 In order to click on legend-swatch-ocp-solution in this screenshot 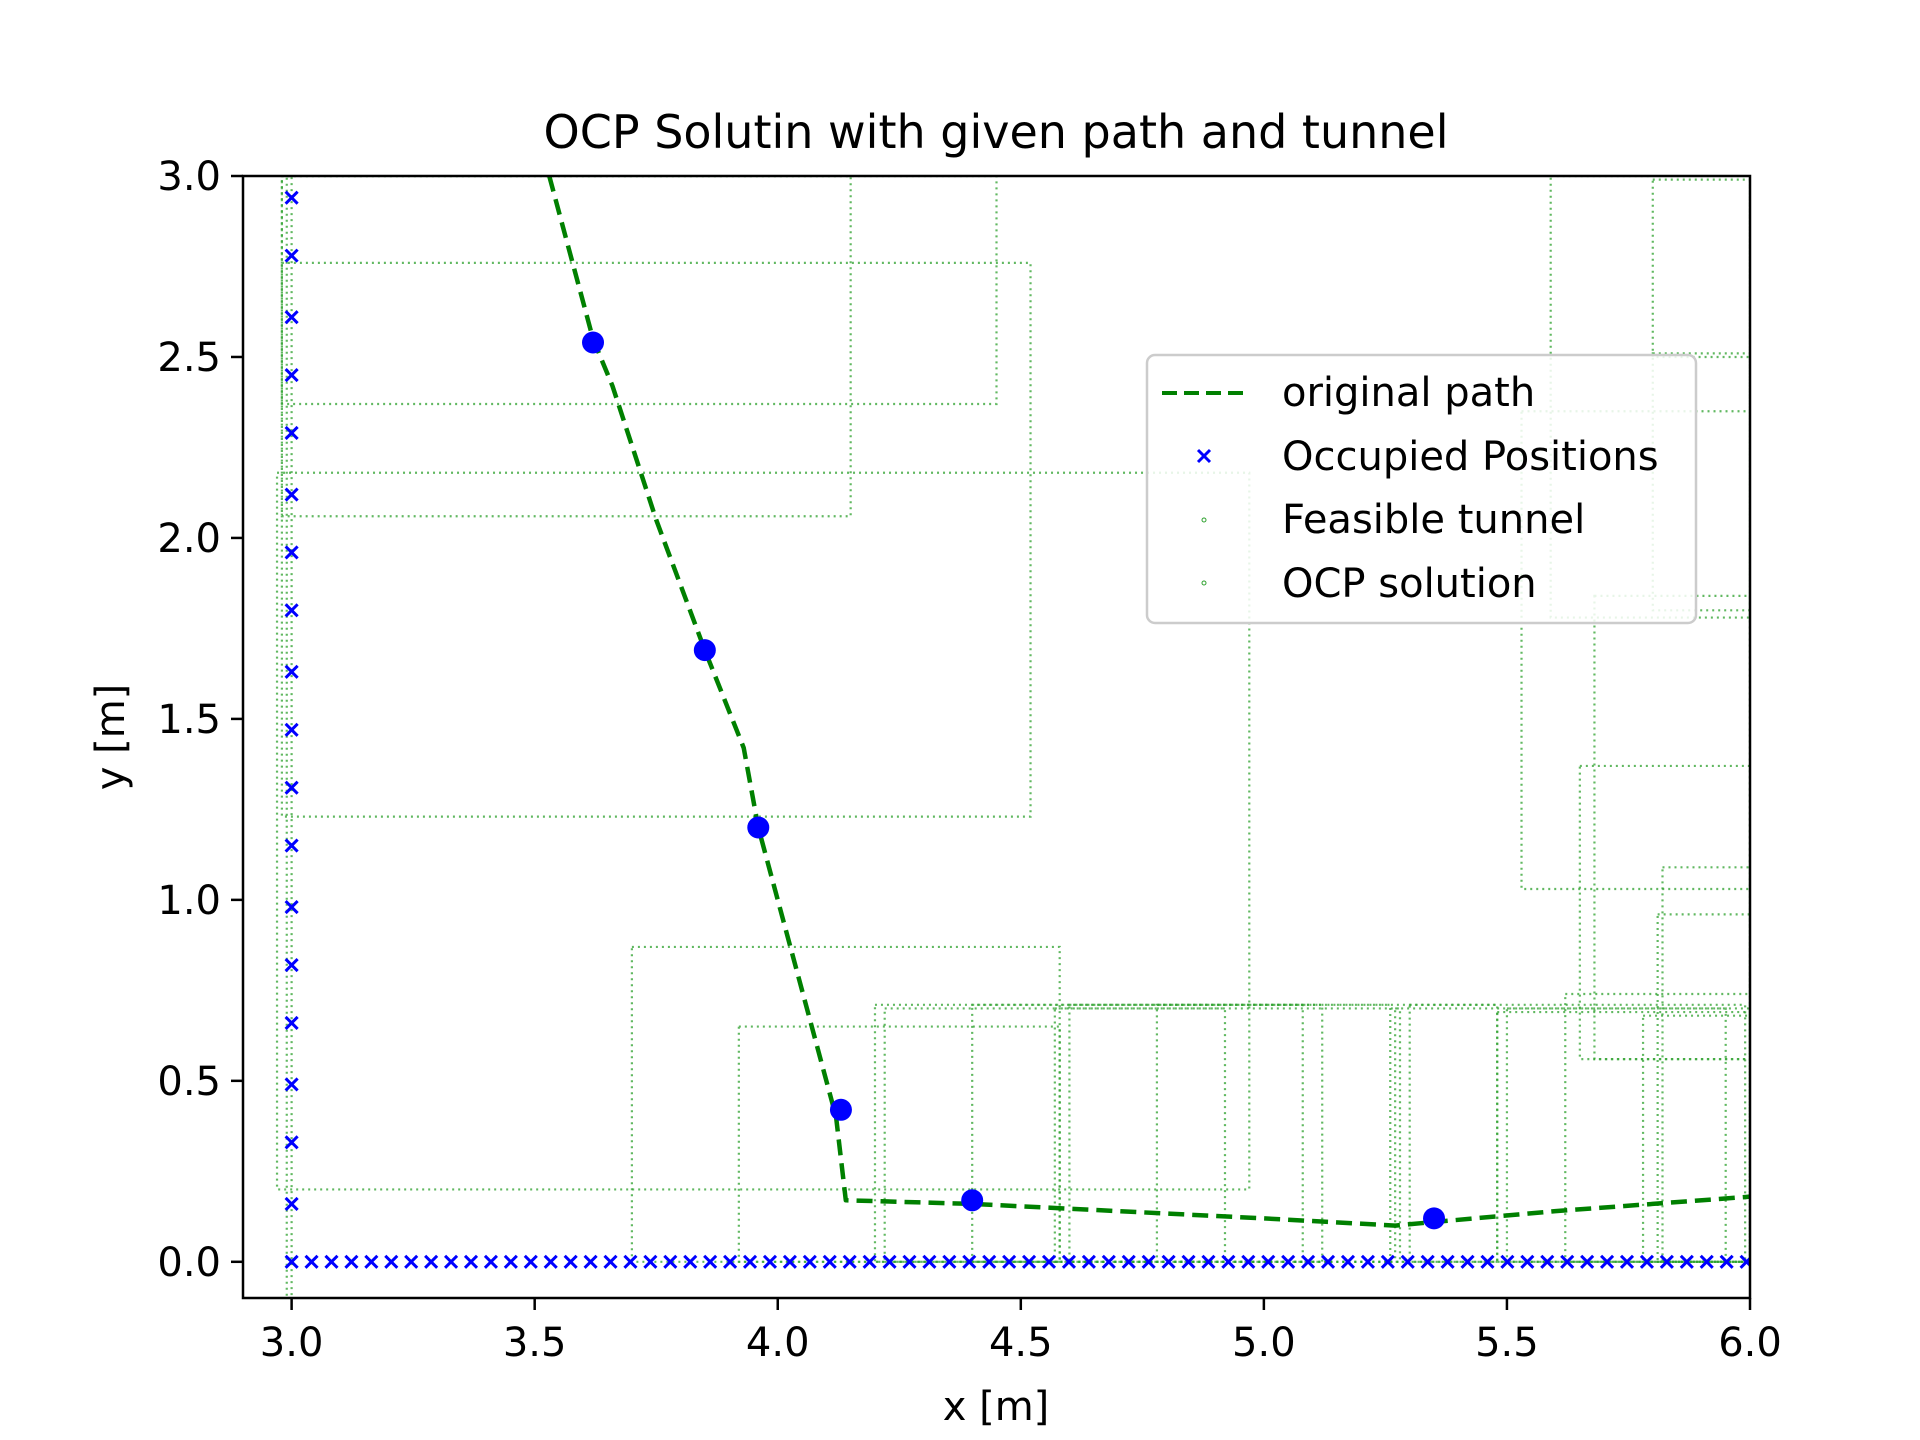, I will do `click(1204, 583)`.